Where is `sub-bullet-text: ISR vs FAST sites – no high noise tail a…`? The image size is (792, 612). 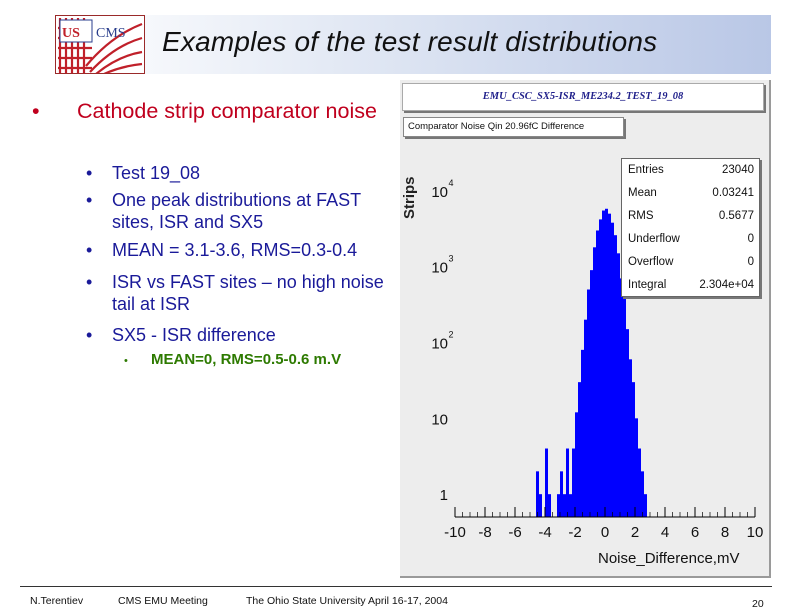 sub-bullet-text: ISR vs FAST sites – no high noise tail a… is located at coordinates (248, 293).